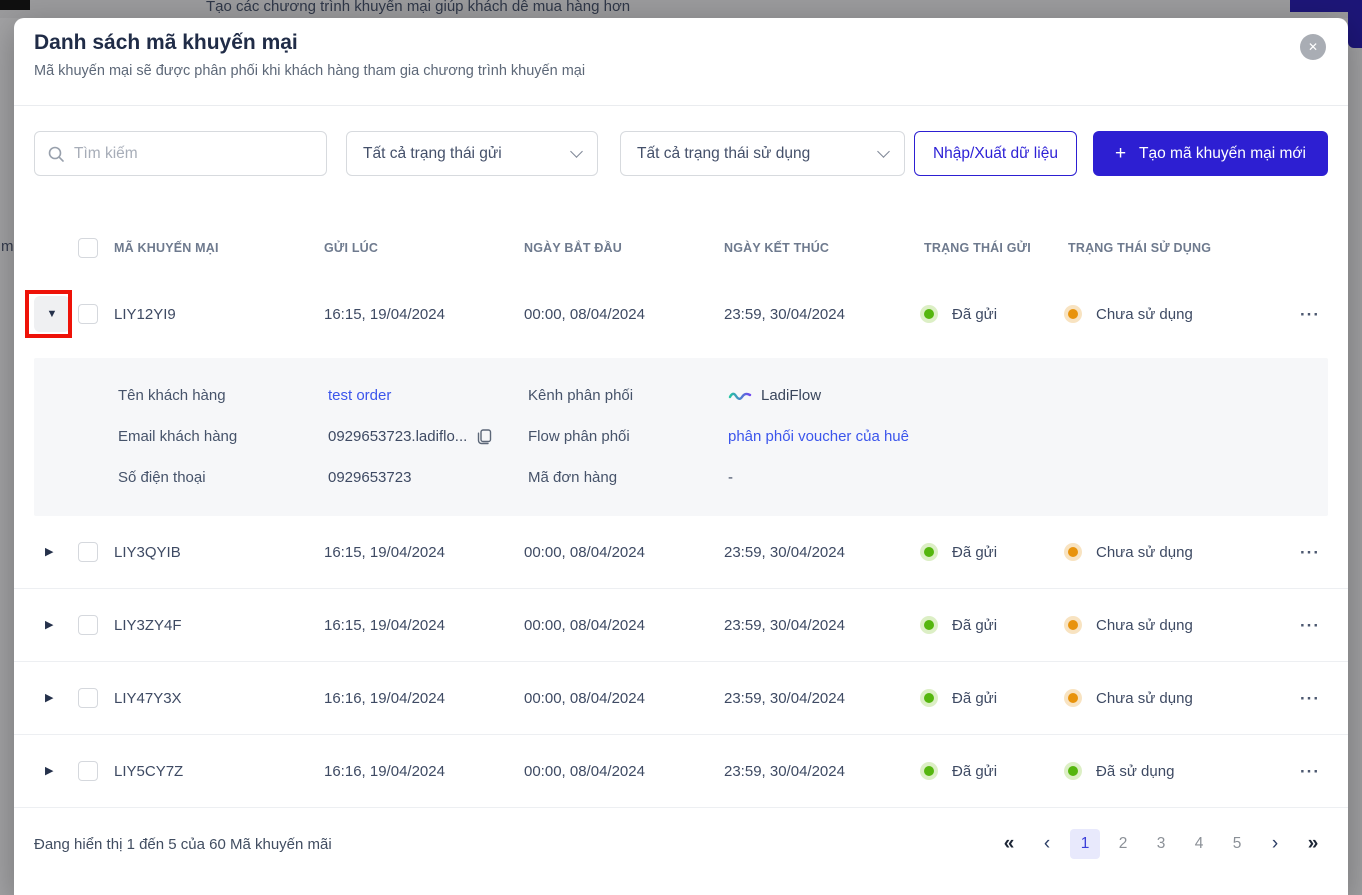 Image resolution: width=1362 pixels, height=895 pixels. Describe the element at coordinates (147, 552) in the screenshot. I see `promo-code: LIY3QYIB` at that location.